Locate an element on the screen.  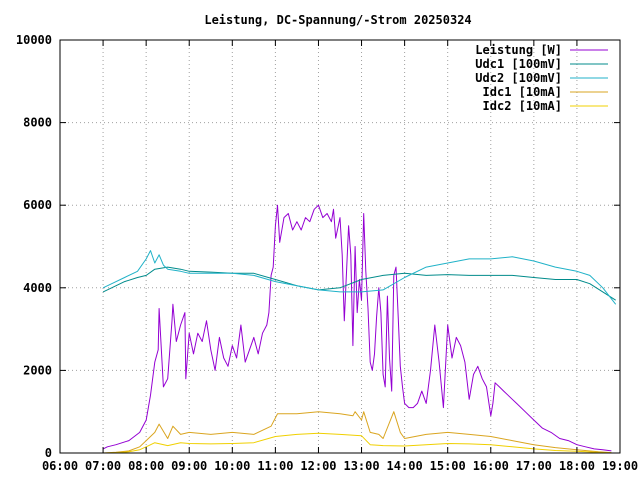
x-tick-label: 09:00 is located at coordinates (189, 466).